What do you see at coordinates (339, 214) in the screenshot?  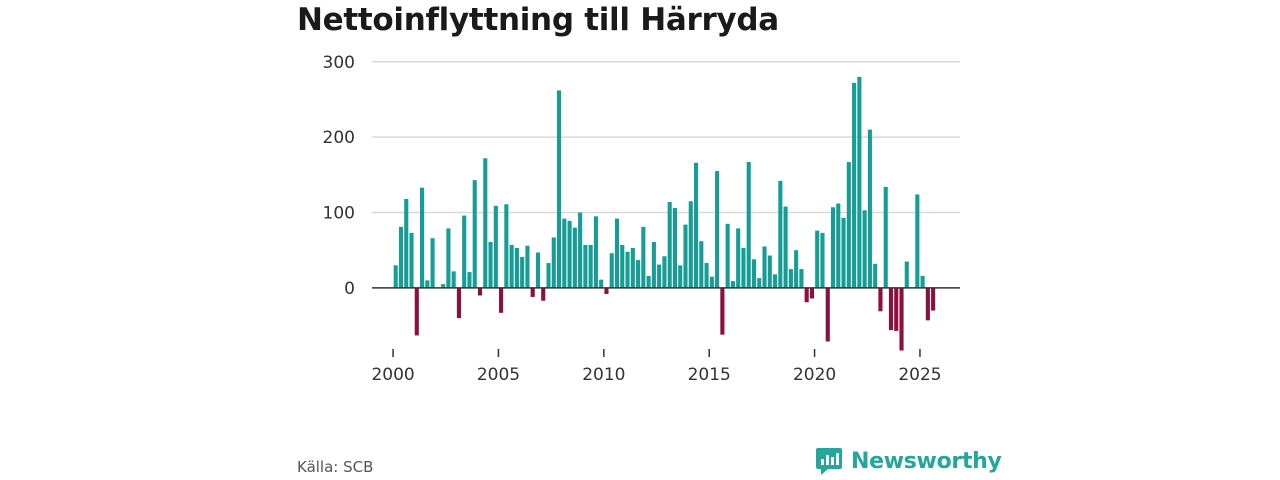 I see `y-tick-label: 100` at bounding box center [339, 214].